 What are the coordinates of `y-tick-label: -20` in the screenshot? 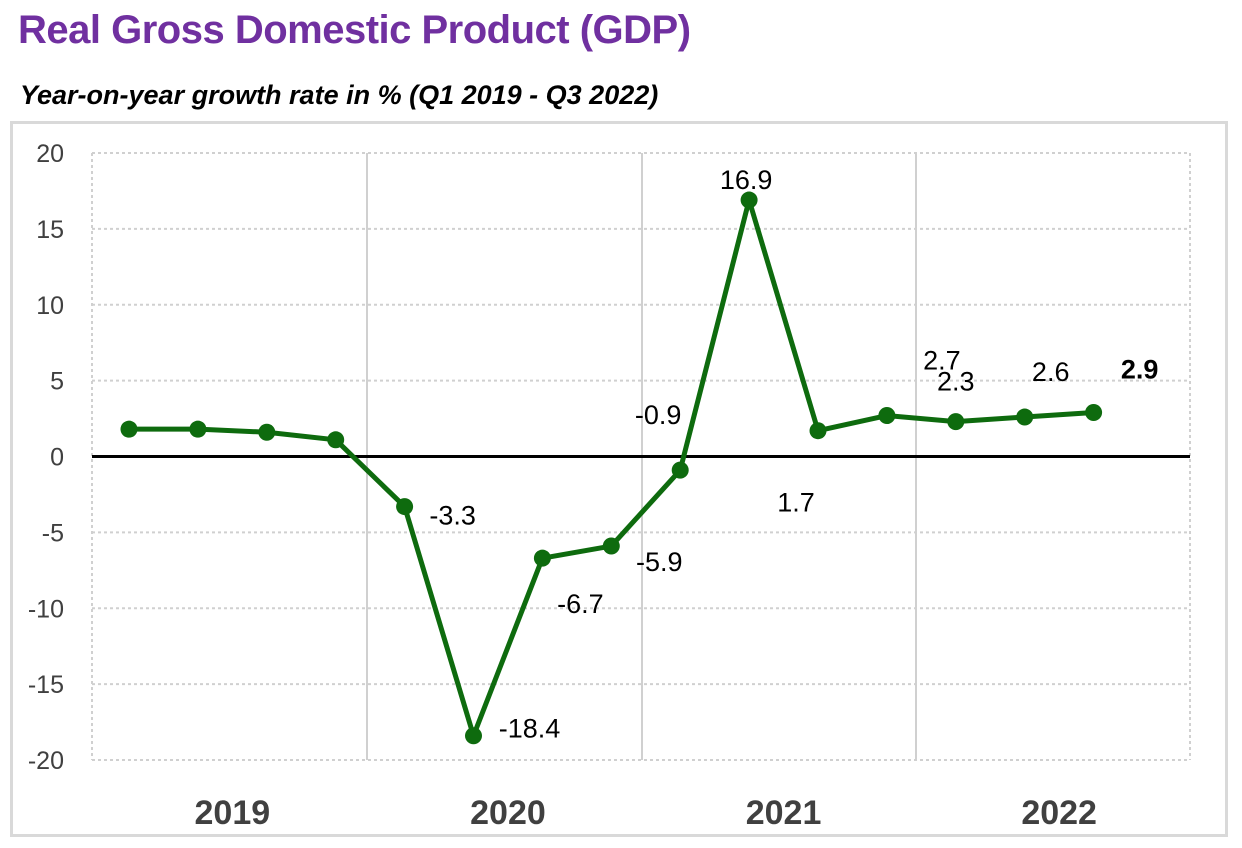 It's located at (46, 761).